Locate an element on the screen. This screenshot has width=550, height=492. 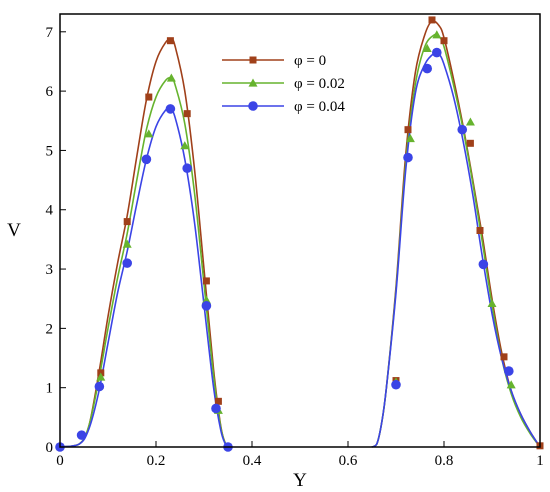
y-tick-label: 7 is located at coordinates (50, 33).